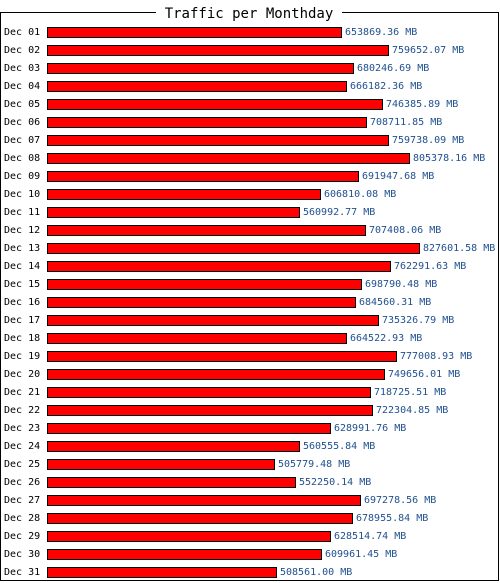 The image size is (500, 583). Describe the element at coordinates (22, 266) in the screenshot. I see `category-label: Dec 14` at that location.